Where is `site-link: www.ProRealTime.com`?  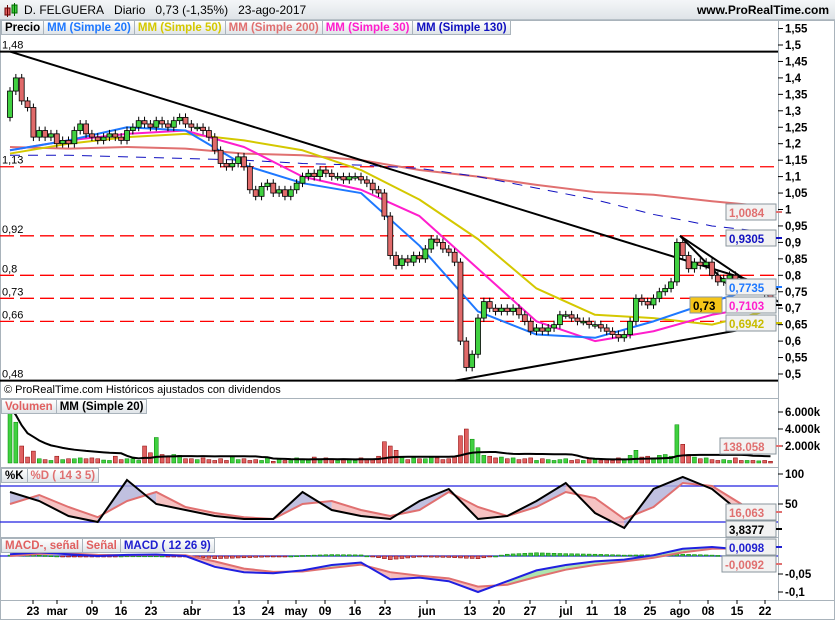
site-link: www.ProRealTime.com is located at coordinates (762, 10).